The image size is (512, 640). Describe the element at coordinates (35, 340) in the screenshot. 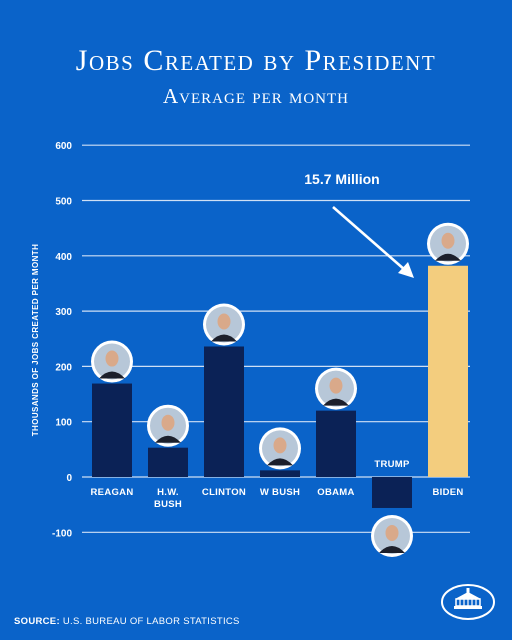

I see `y-axis-label: THOUSANDS OF JOBS CREATED PER MONTH` at that location.